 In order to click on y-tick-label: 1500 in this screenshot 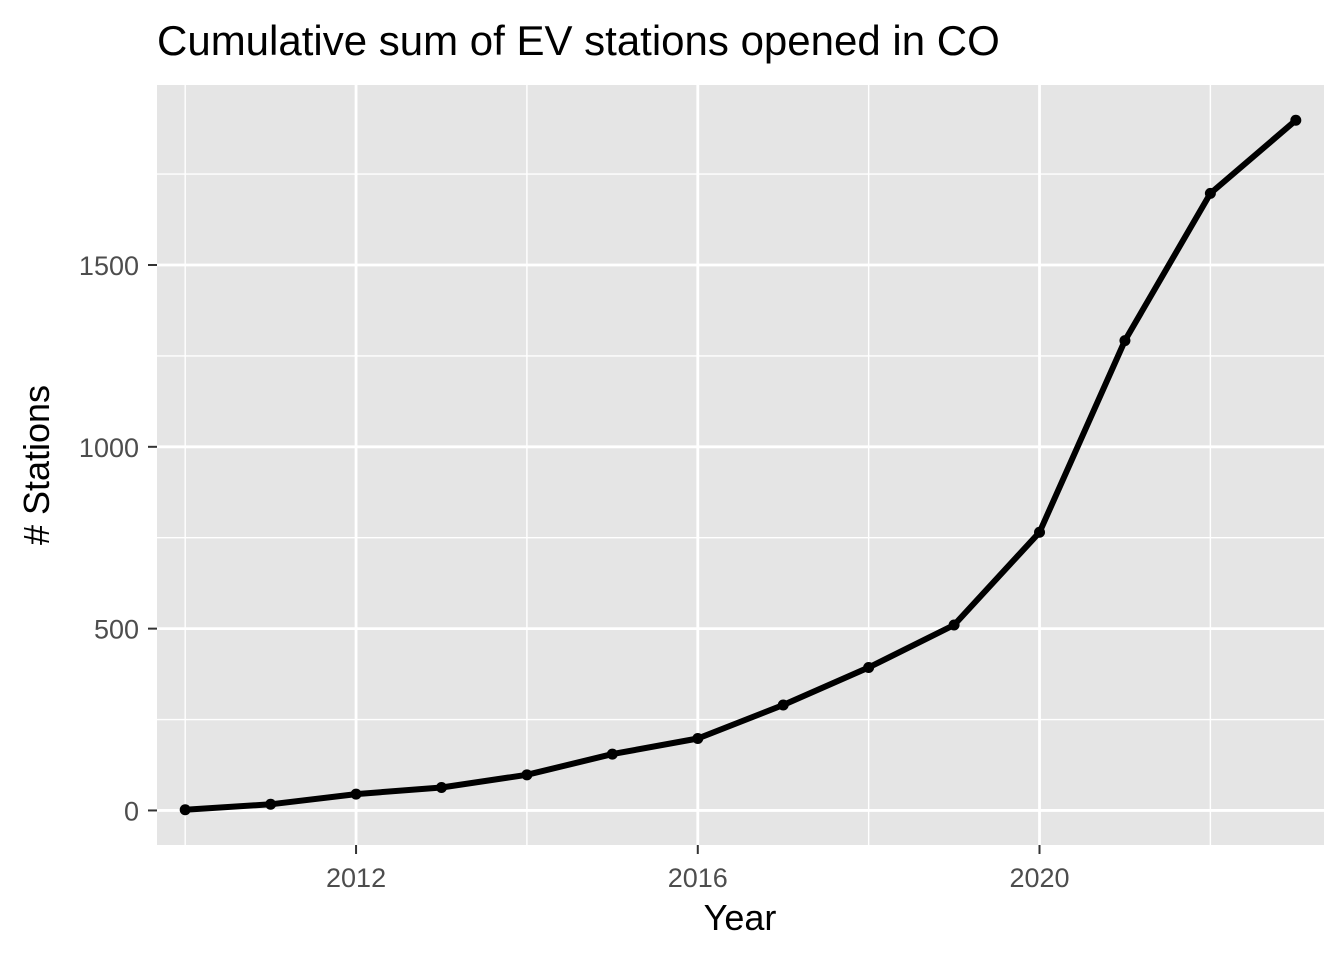, I will do `click(109, 266)`.